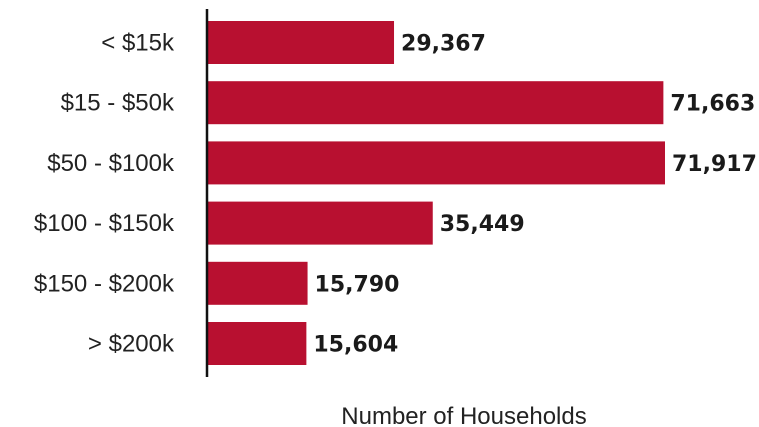  Describe the element at coordinates (463, 415) in the screenshot. I see `x-axis-title: Number of Households` at that location.